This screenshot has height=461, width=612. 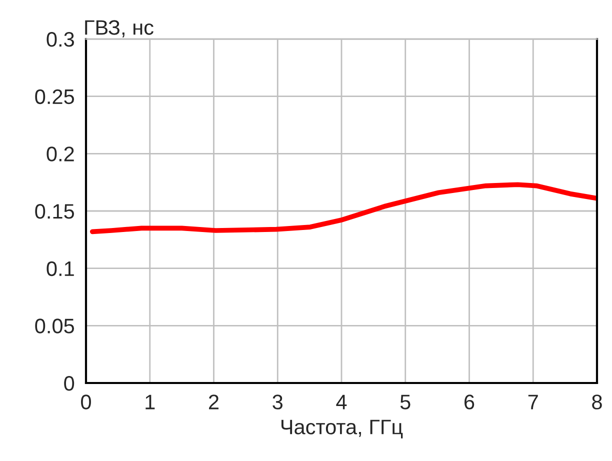 I want to click on y-tick-label: 0.2, so click(x=60, y=154).